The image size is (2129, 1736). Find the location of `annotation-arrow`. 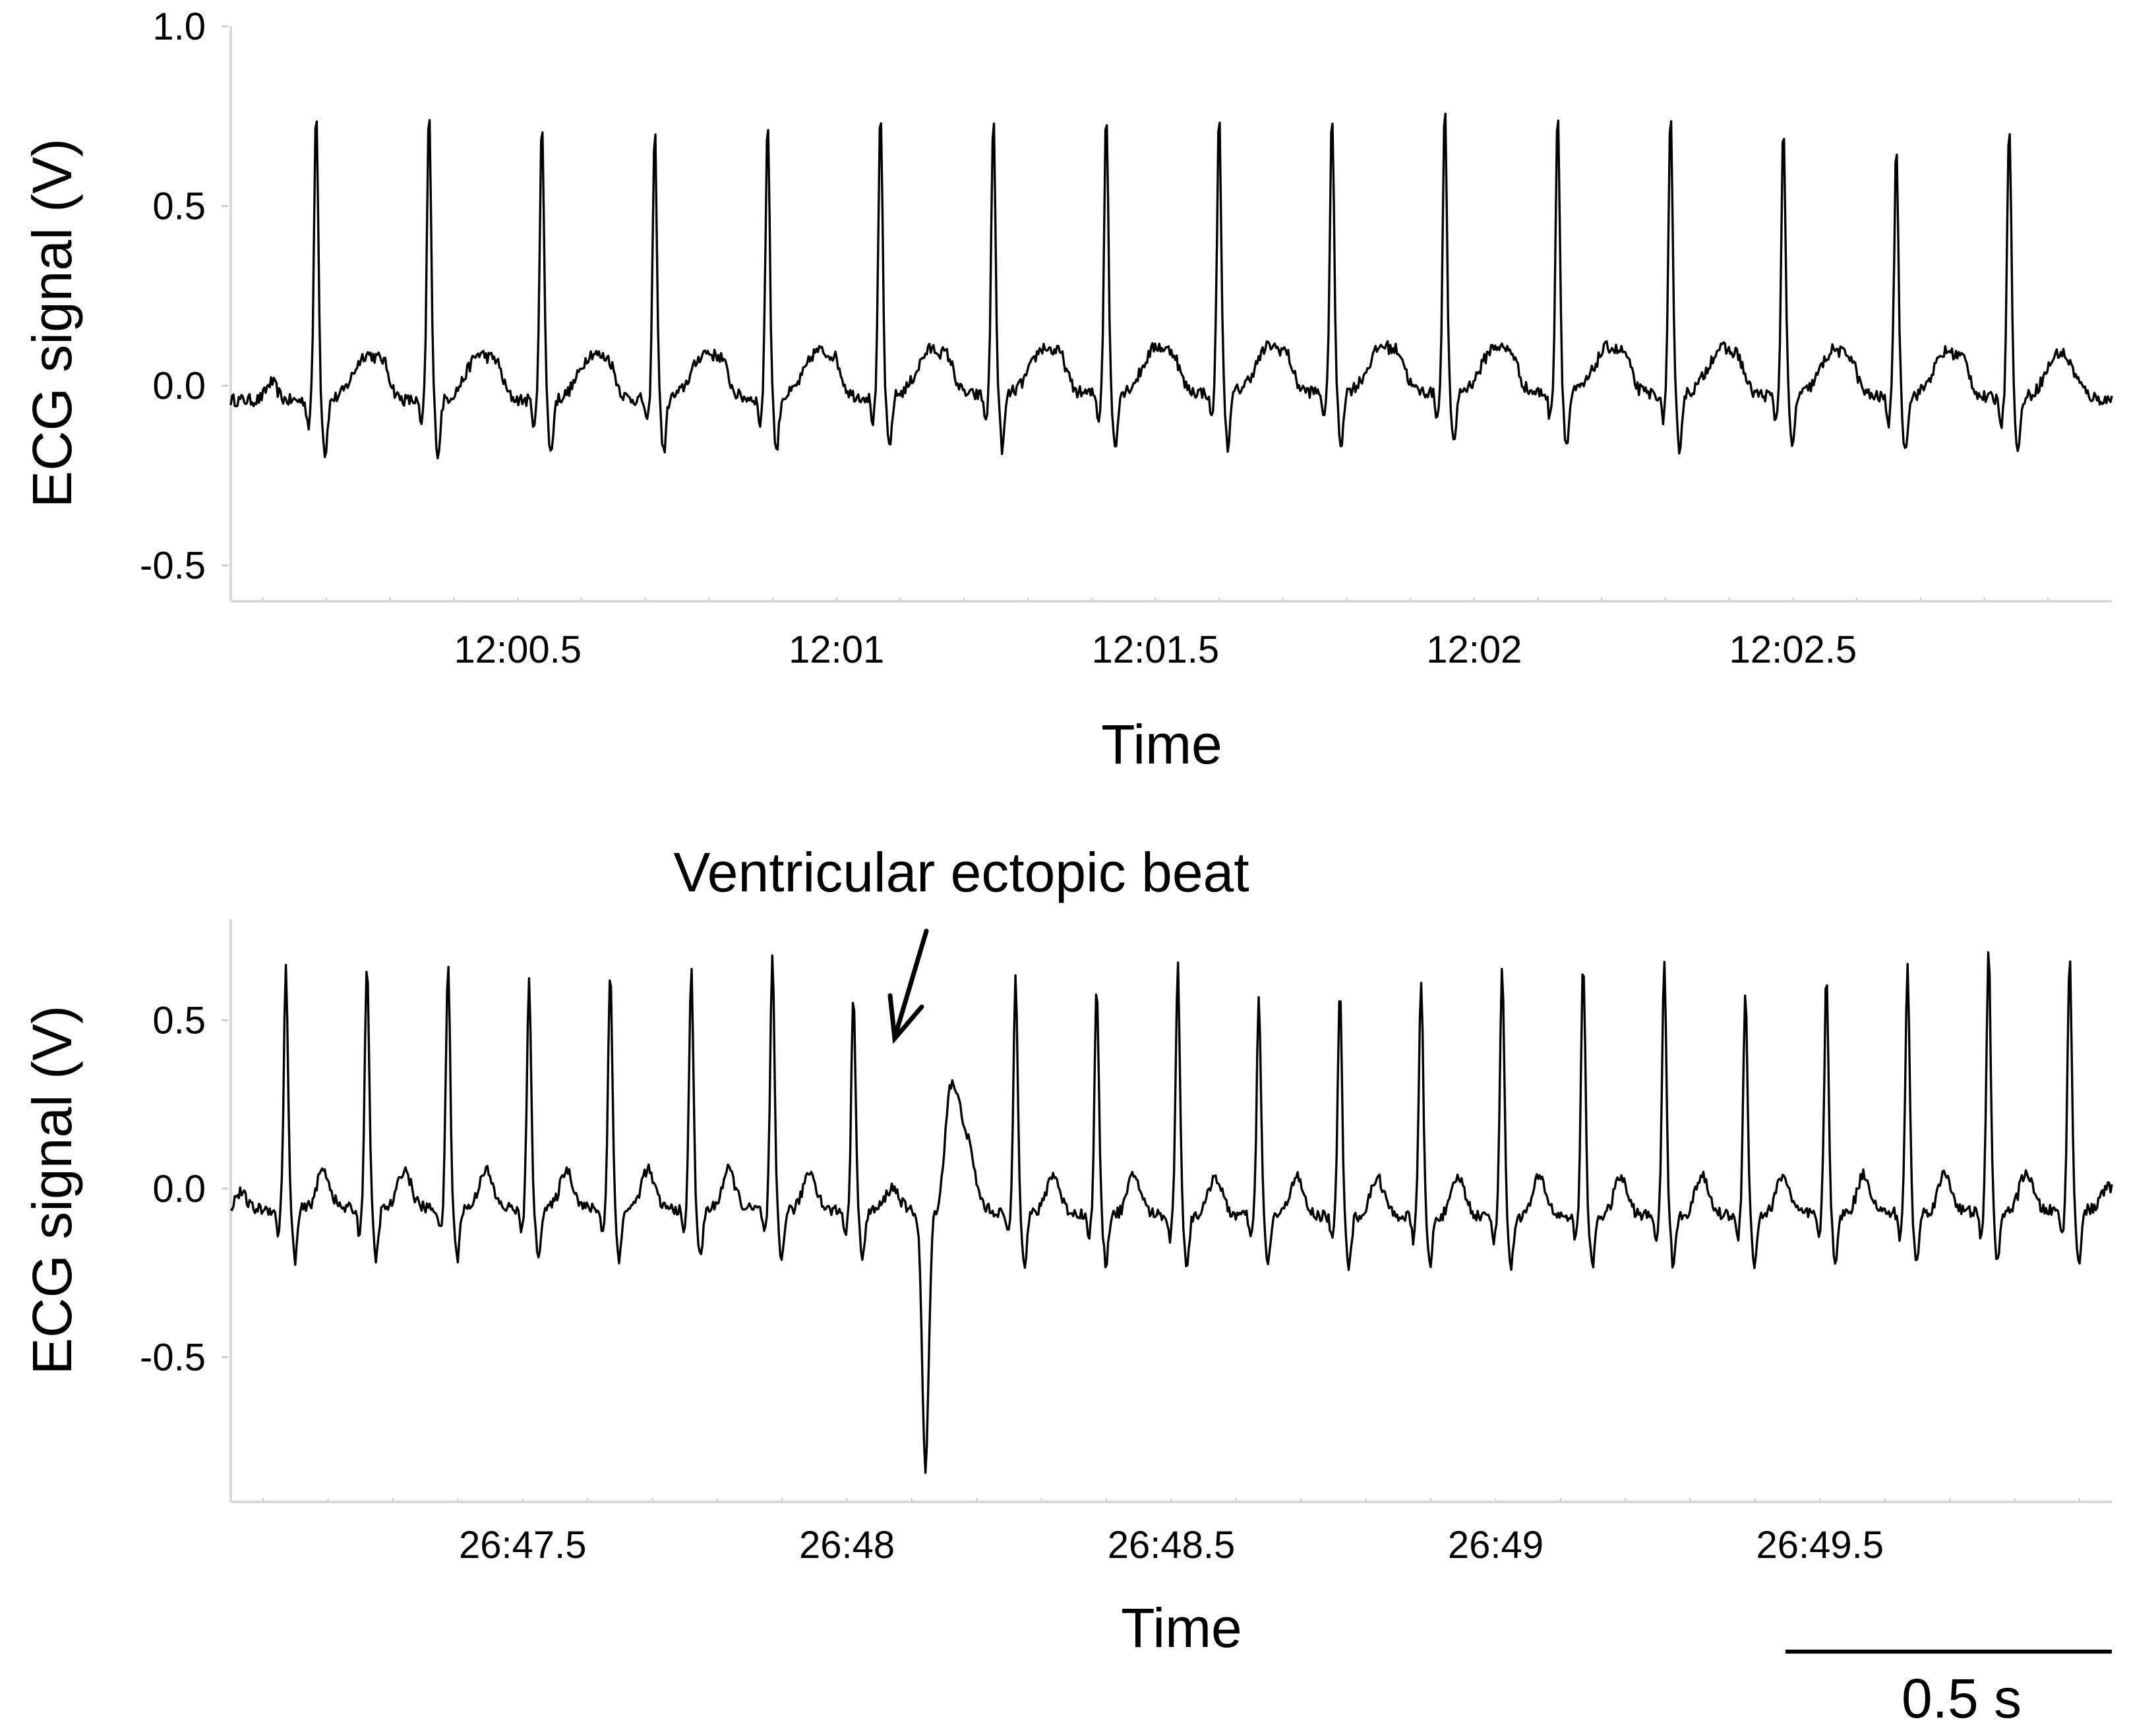

annotation-arrow is located at coordinates (908, 986).